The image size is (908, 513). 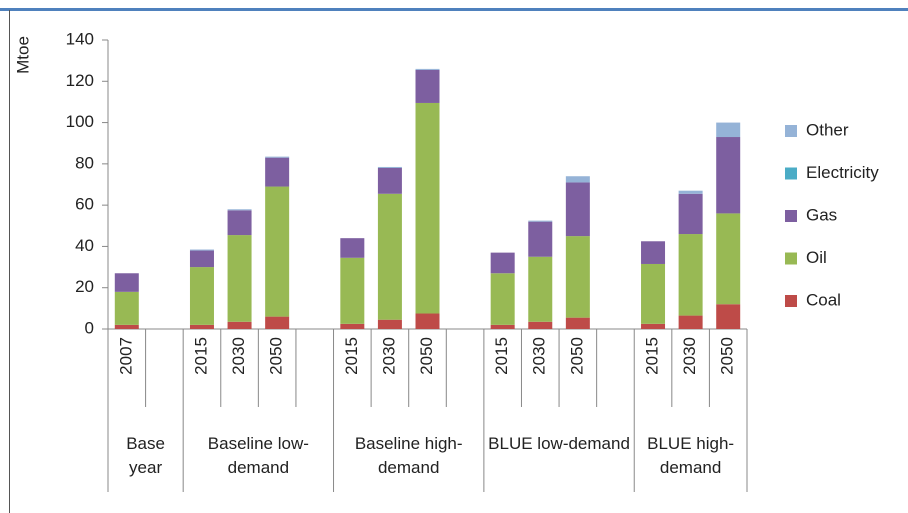 What do you see at coordinates (454, 9) in the screenshot?
I see `top-border` at bounding box center [454, 9].